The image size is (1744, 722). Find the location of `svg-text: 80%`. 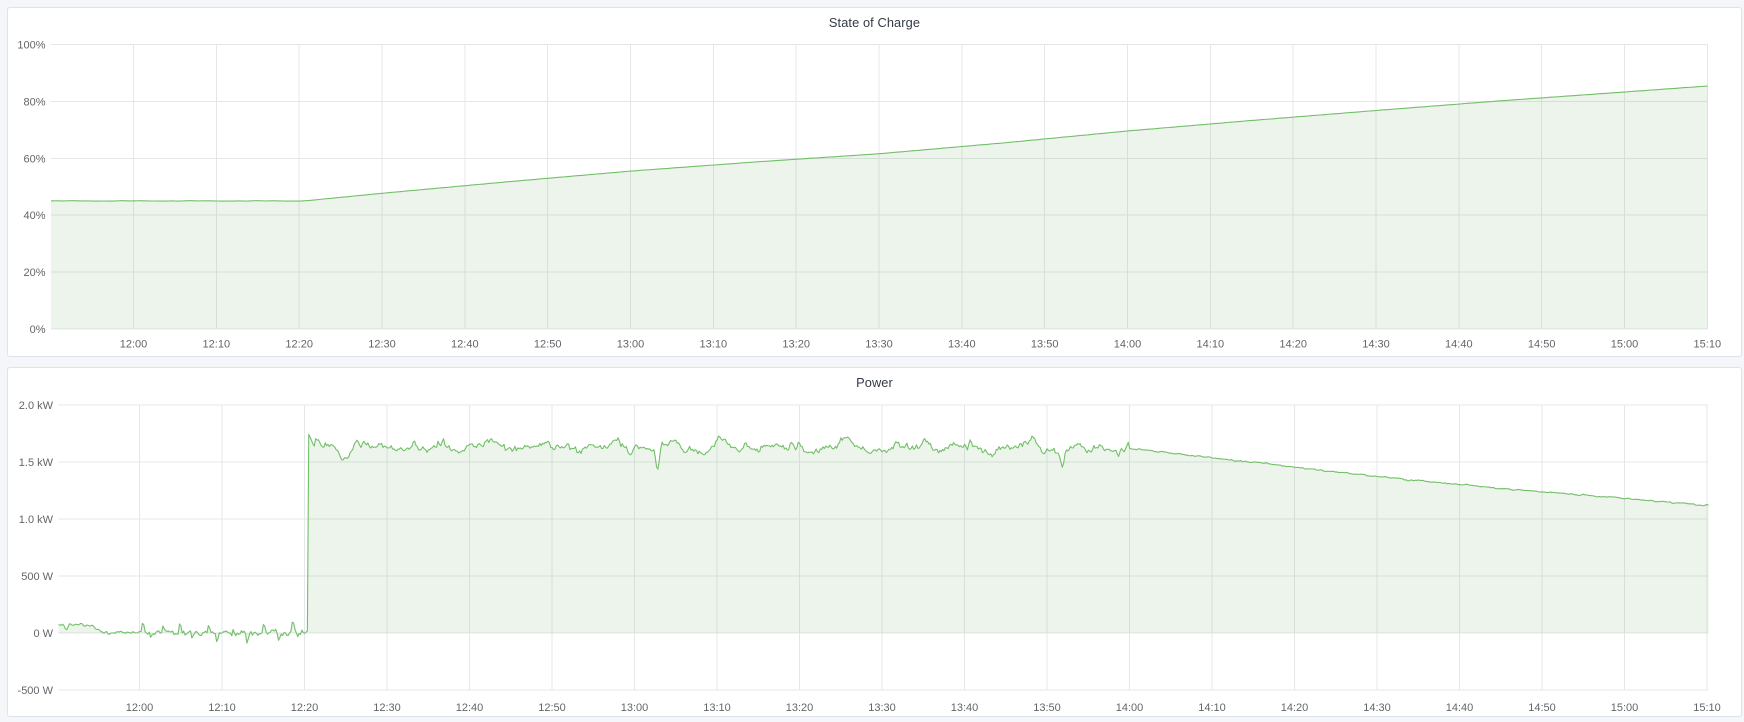

svg-text: 80% is located at coordinates (34, 102).